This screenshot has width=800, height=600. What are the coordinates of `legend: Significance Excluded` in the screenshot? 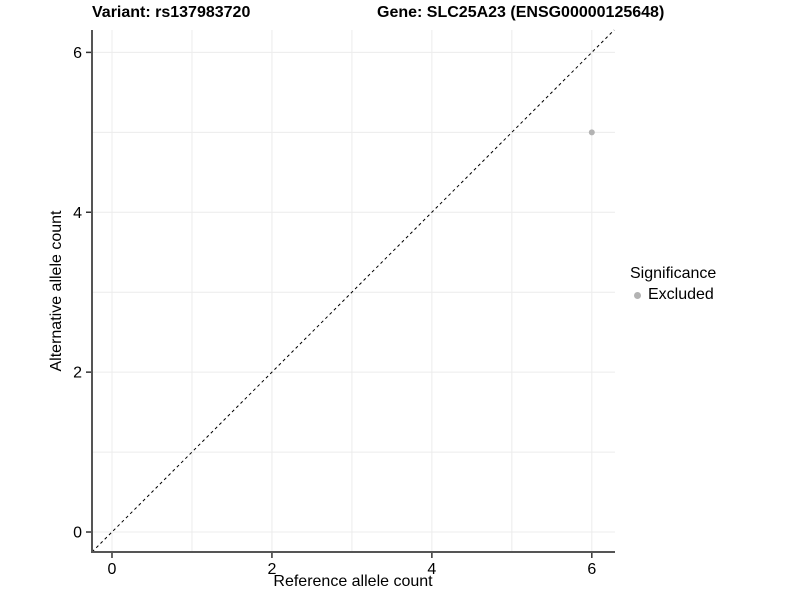 It's located at (673, 284).